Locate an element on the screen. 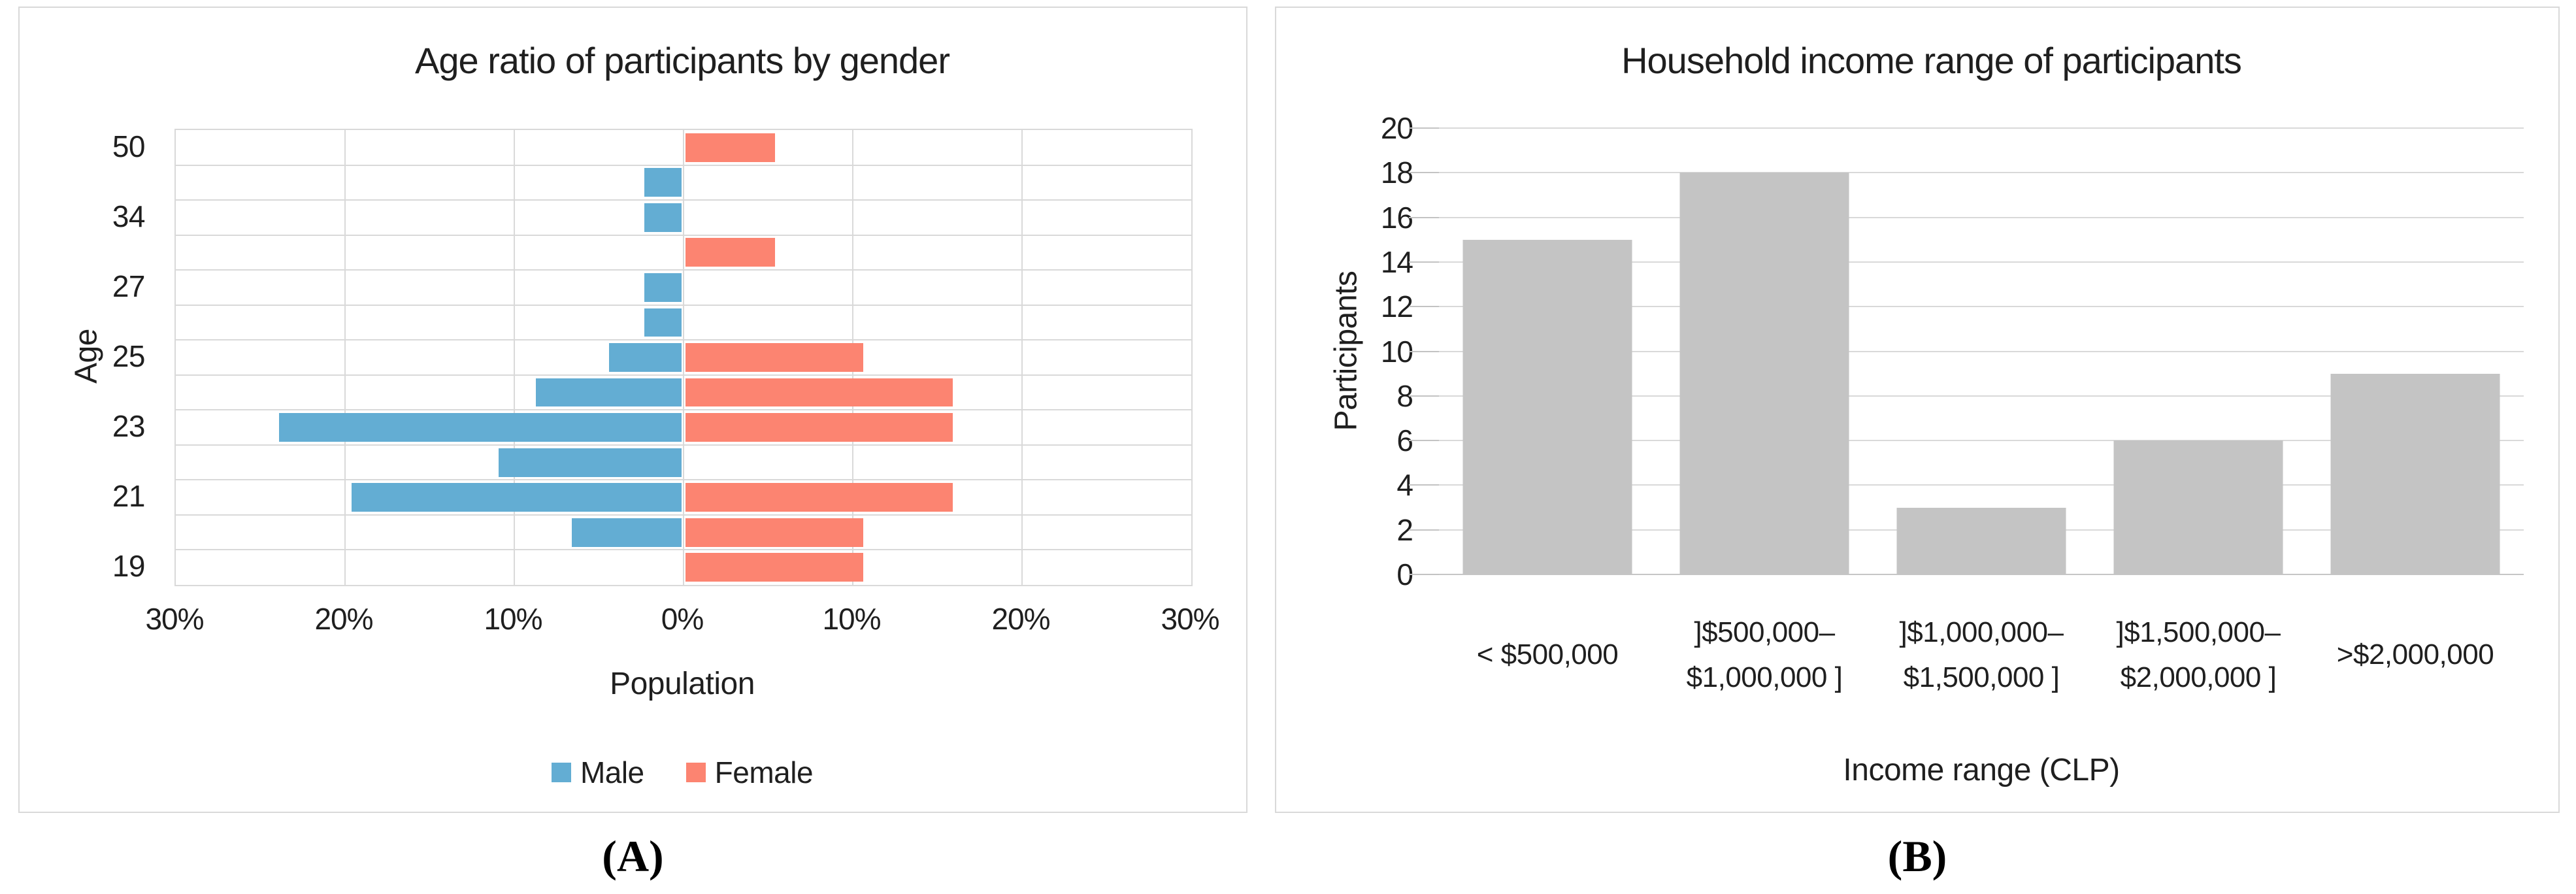  pyramid-x-tick-labels: 30% 20% 10% 0% 10% 20% 30% is located at coordinates (682, 619).